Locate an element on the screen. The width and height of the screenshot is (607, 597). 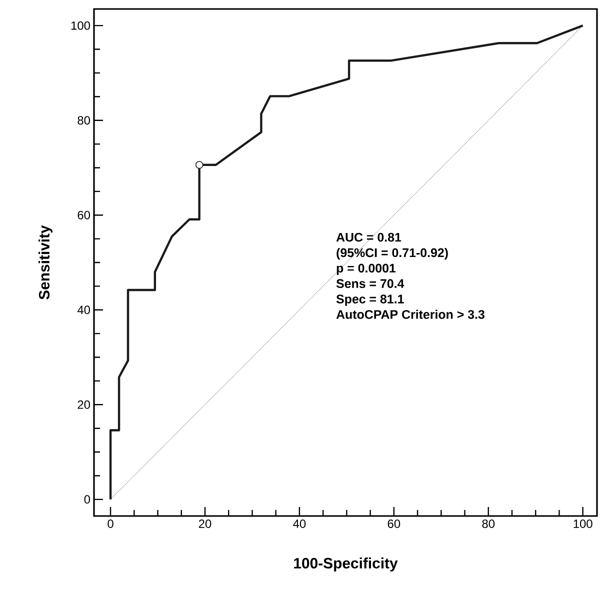
annotation: AUC = 0.81 is located at coordinates (369, 237).